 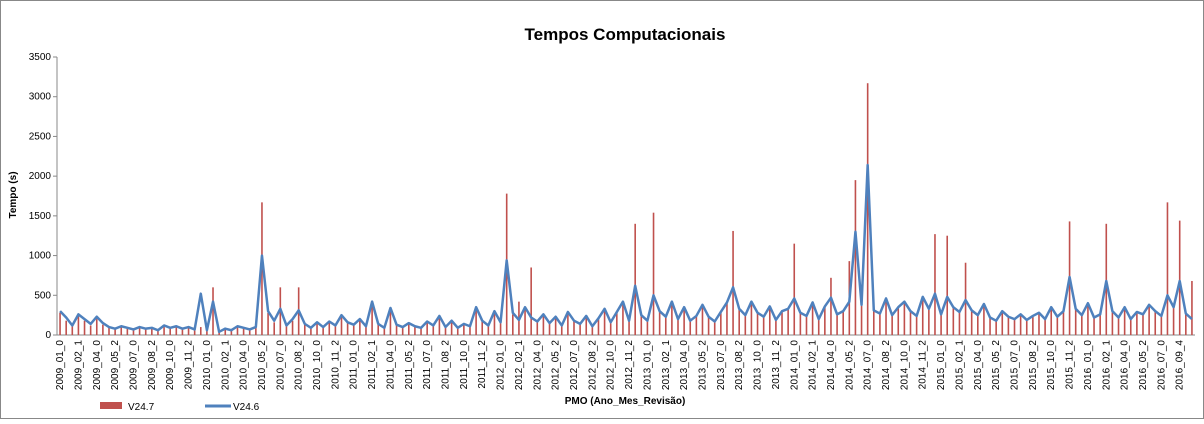 I want to click on x-axis-label: PMO (Ano_Mes_Revisão), so click(x=625, y=401).